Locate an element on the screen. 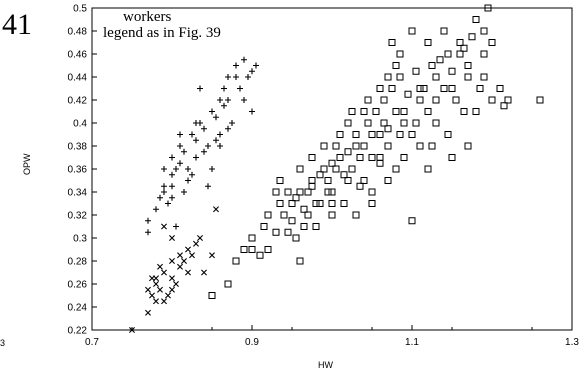 This screenshot has height=374, width=584. y-tick-label: 0.42 is located at coordinates (78, 101).